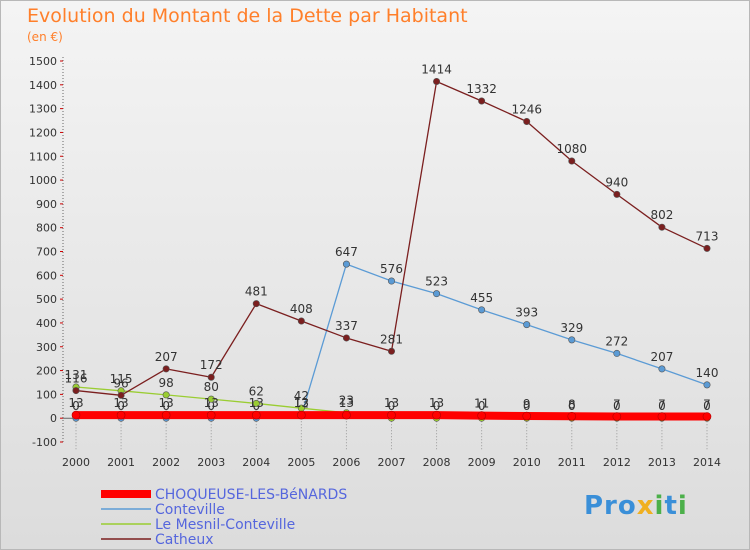 Image resolution: width=750 pixels, height=550 pixels. I want to click on y-tick-label: 200, so click(46, 371).